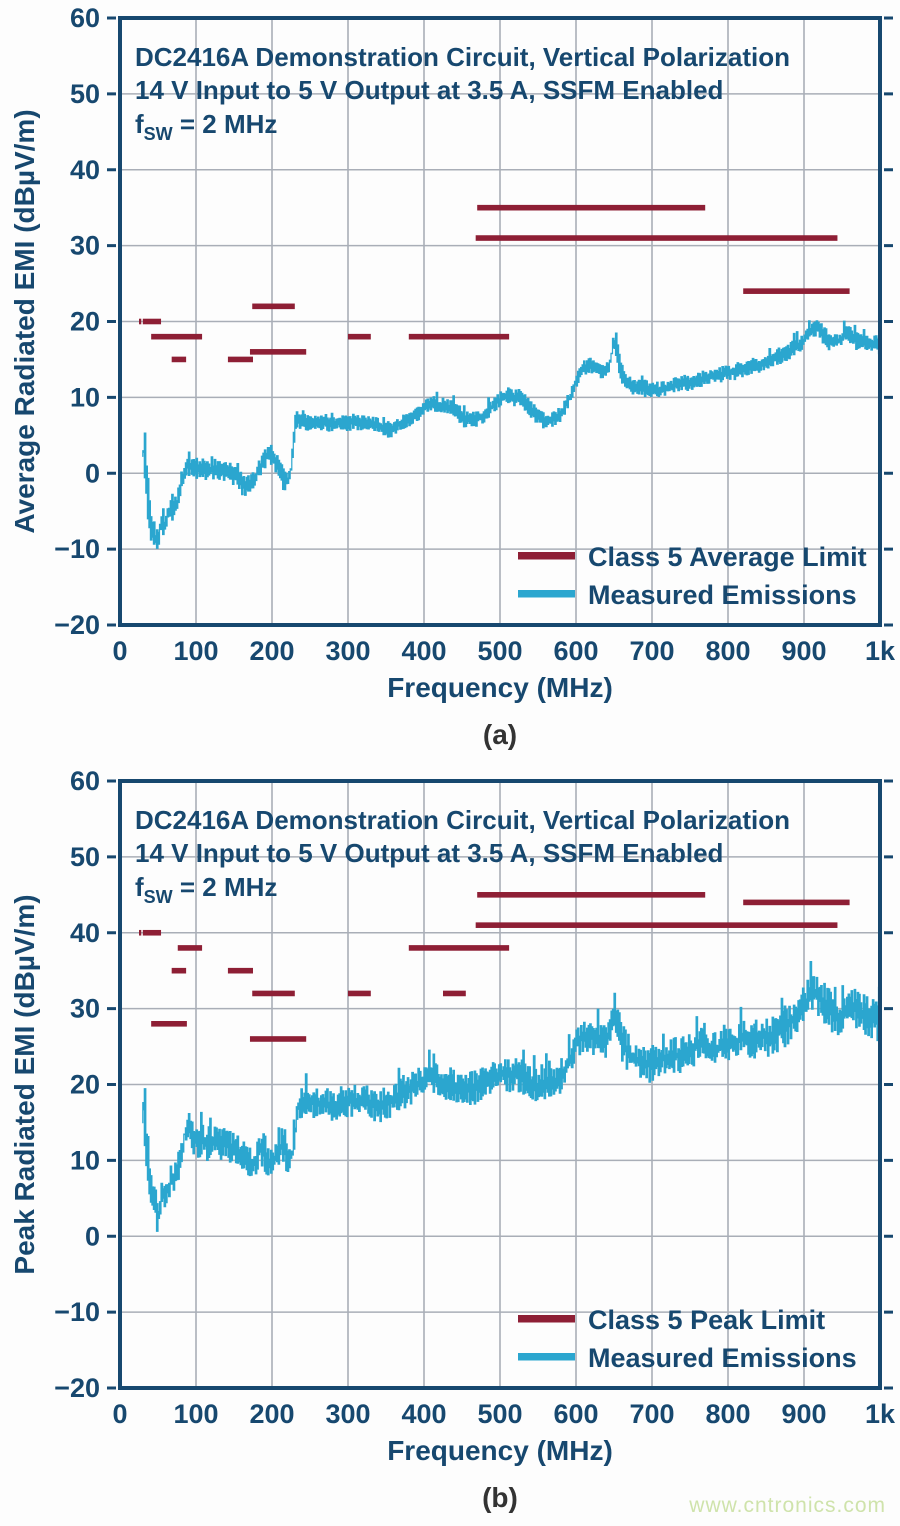 This screenshot has height=1526, width=900. What do you see at coordinates (24, 1084) in the screenshot?
I see `y-axis-title: Peak Radiated EMI (dBµV/m)` at bounding box center [24, 1084].